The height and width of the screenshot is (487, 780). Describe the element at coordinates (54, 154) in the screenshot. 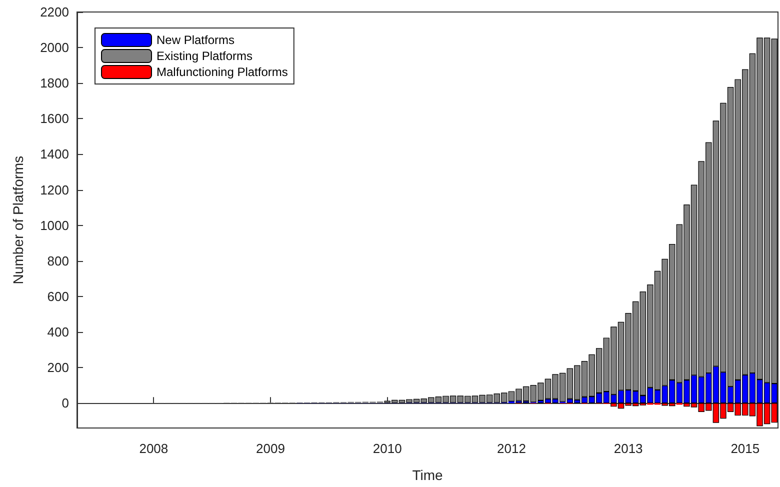

I see `y-tick-label: 1400` at that location.